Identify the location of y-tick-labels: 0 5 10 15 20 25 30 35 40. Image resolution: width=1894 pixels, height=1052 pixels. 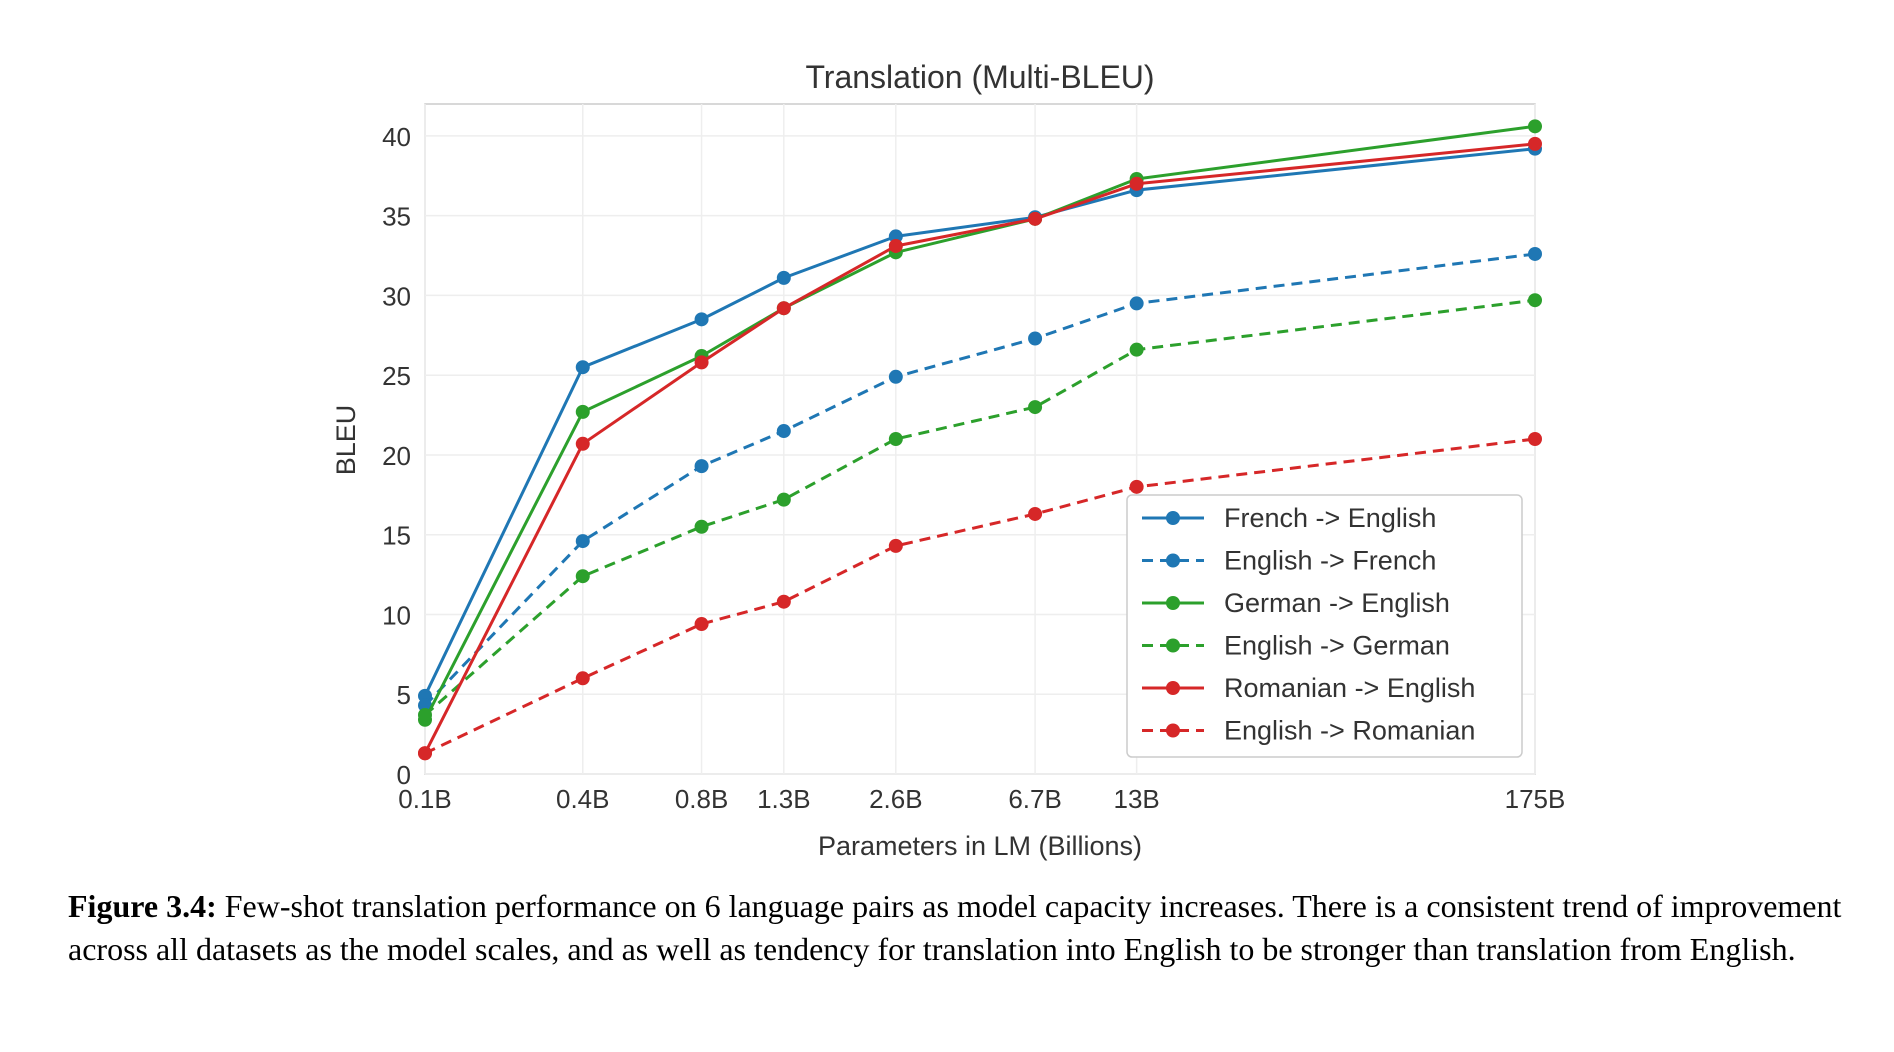
(396, 456).